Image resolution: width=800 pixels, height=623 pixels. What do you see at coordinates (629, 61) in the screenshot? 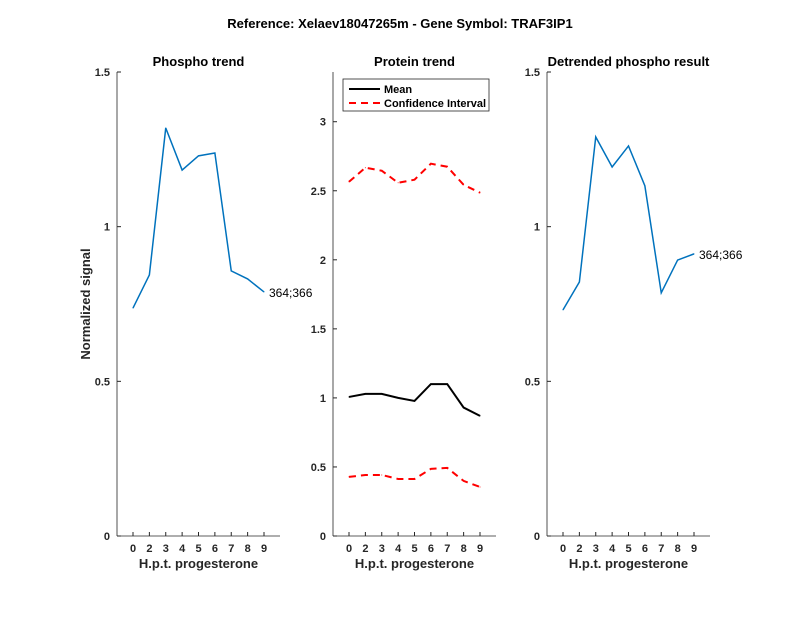
I see `panel-title: Detrended phospho result` at bounding box center [629, 61].